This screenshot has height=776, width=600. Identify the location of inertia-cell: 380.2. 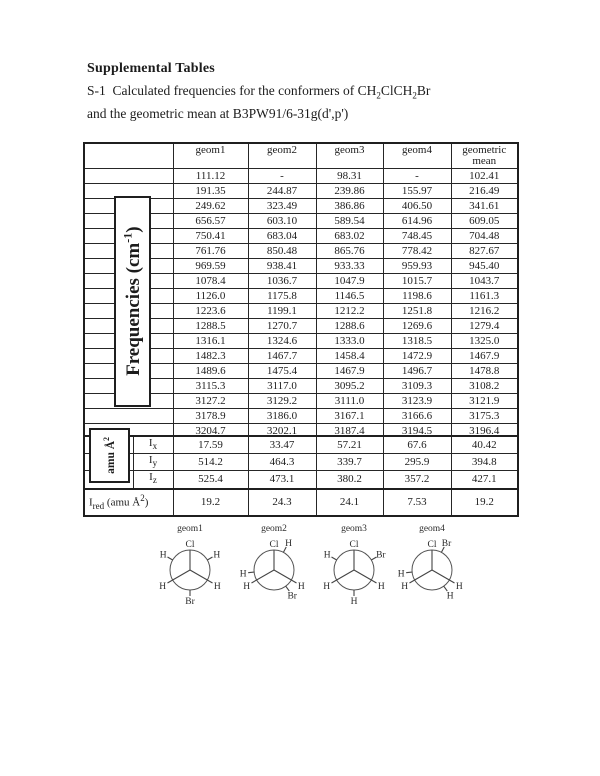
(349, 480).